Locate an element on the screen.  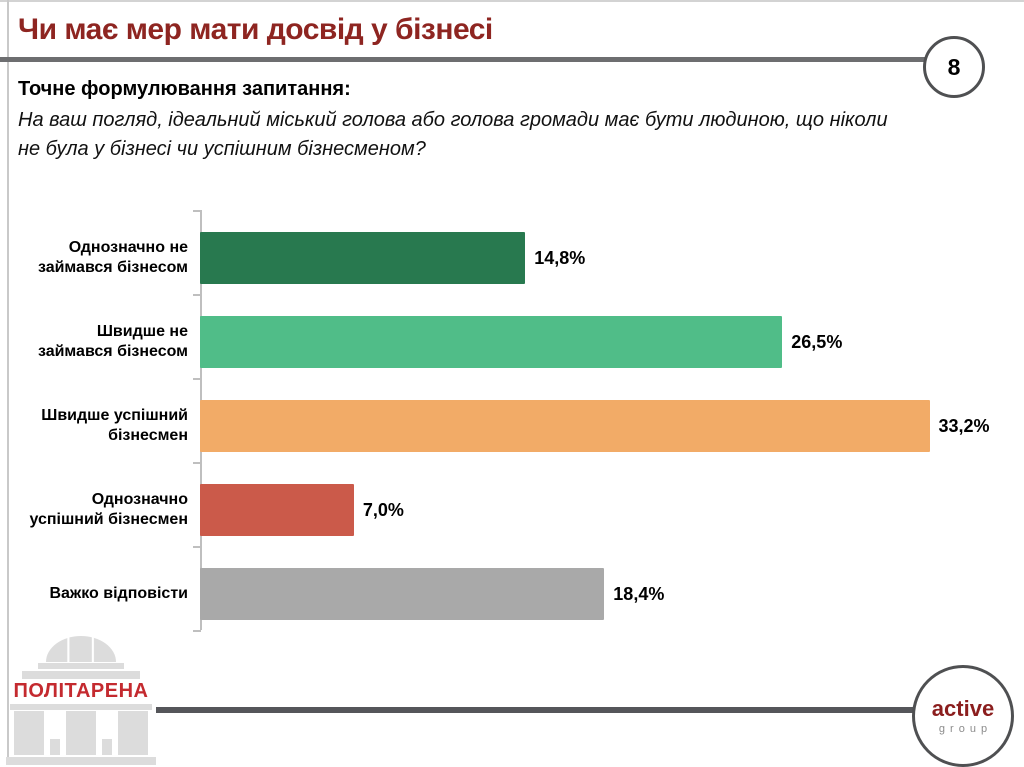
politarena-entablature is located at coordinates (81, 666).